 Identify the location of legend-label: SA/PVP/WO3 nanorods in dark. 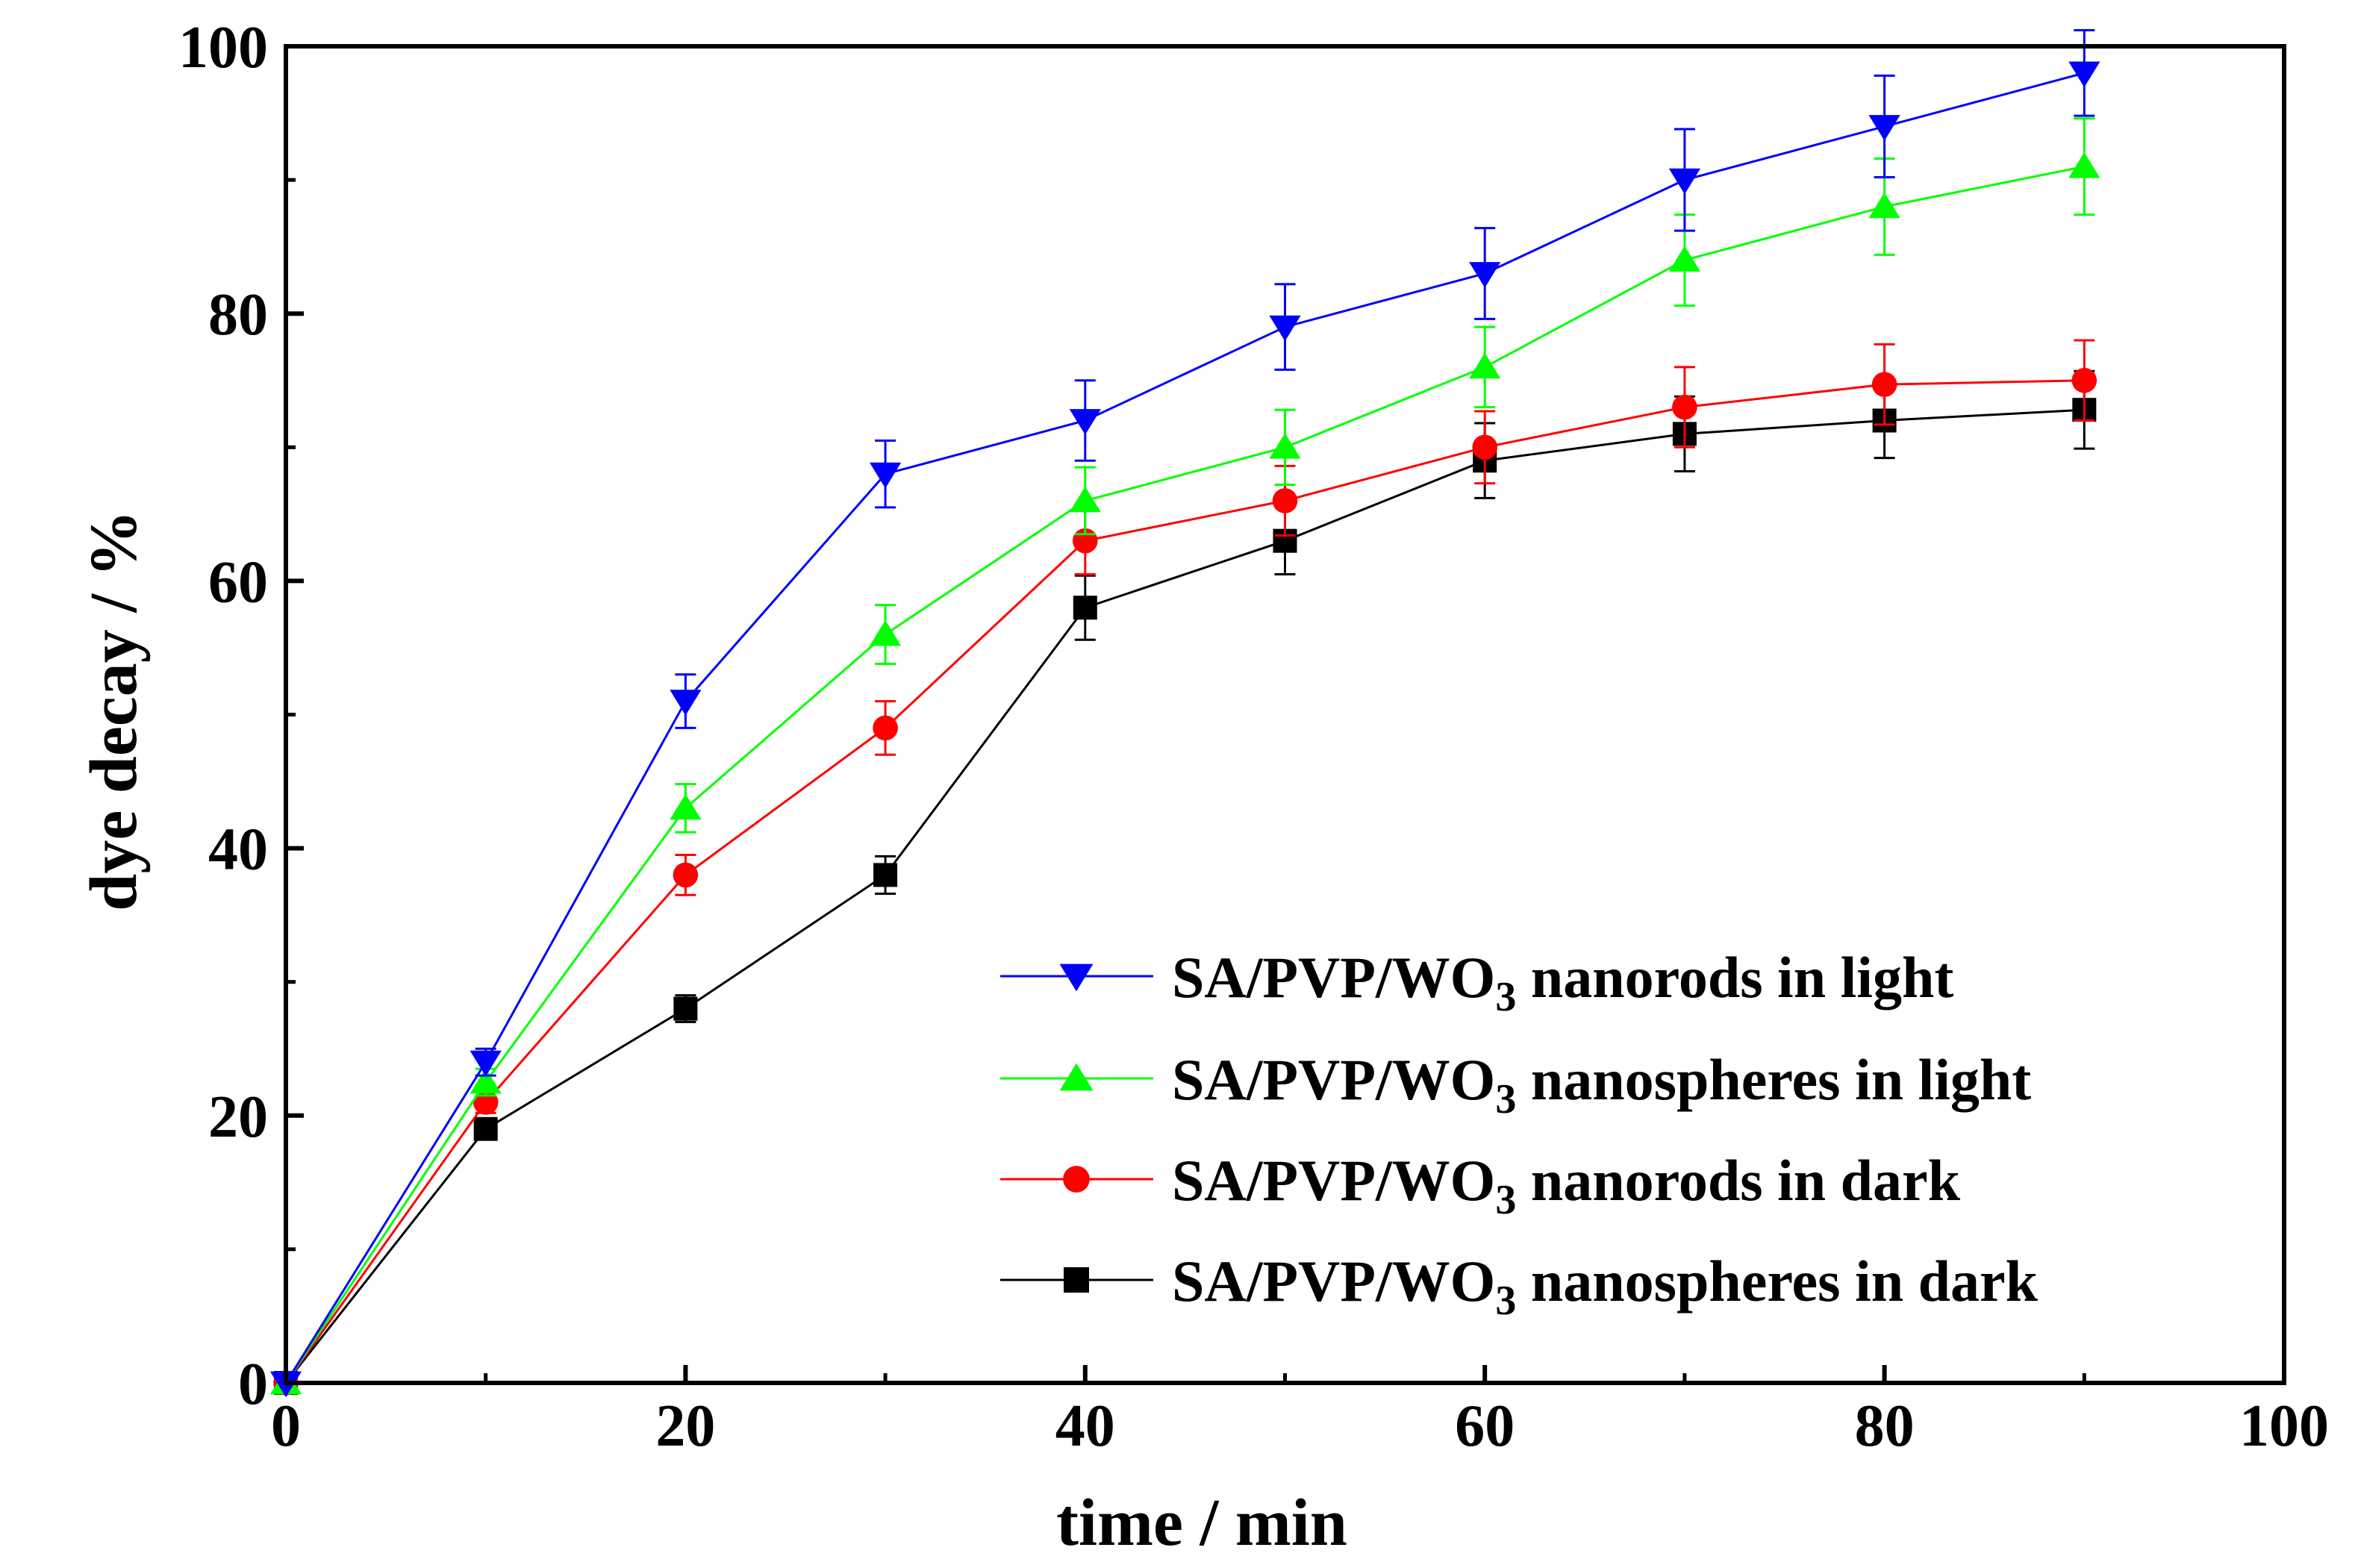
(1566, 1185).